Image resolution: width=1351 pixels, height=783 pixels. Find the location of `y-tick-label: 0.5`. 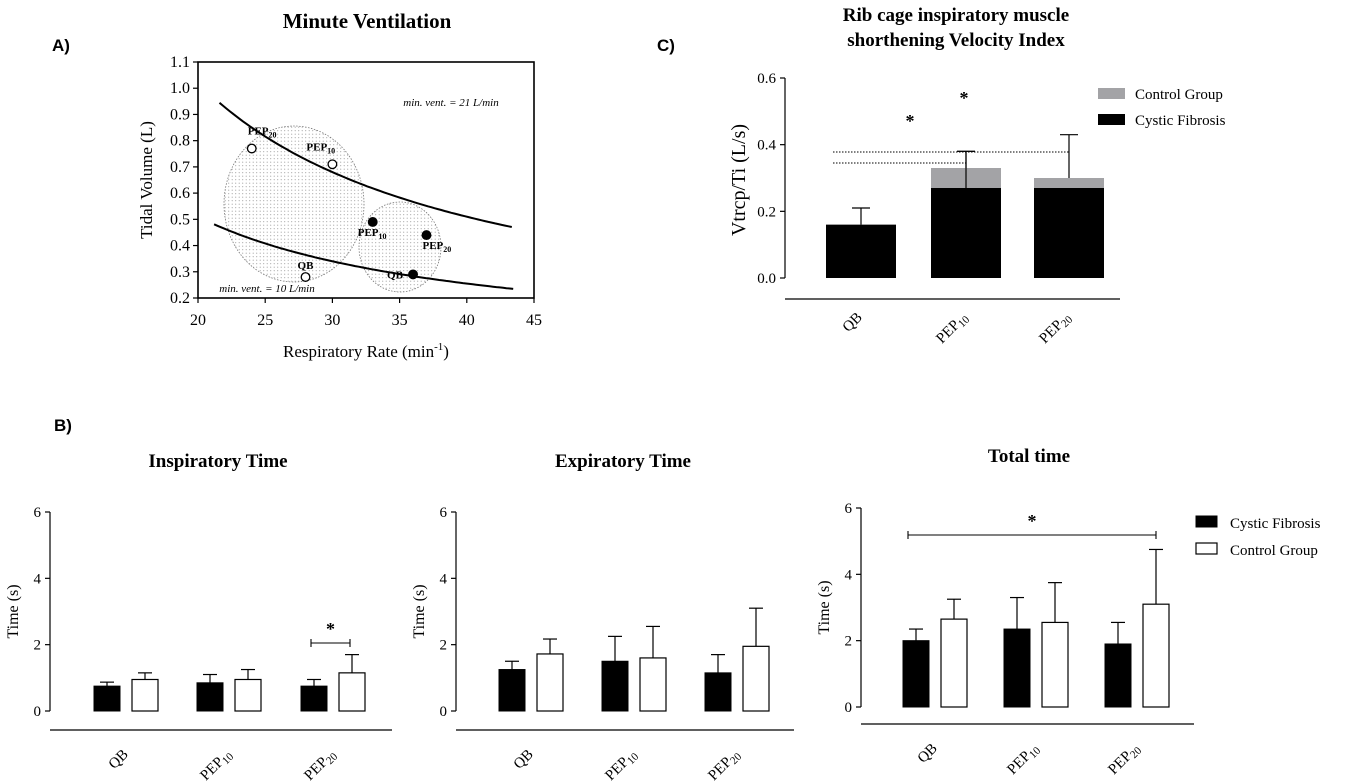

y-tick-label: 0.5 is located at coordinates (180, 219).